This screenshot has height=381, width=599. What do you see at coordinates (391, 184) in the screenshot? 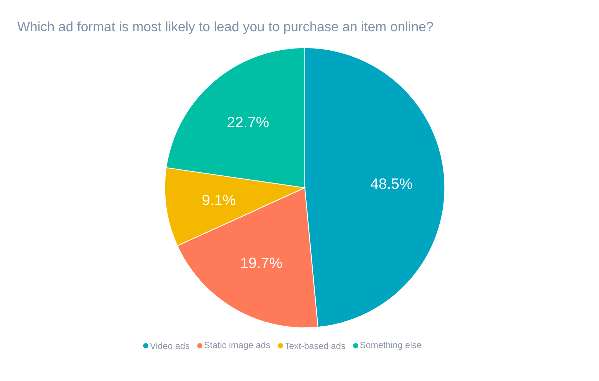
I see `data-label: 48.5%` at bounding box center [391, 184].